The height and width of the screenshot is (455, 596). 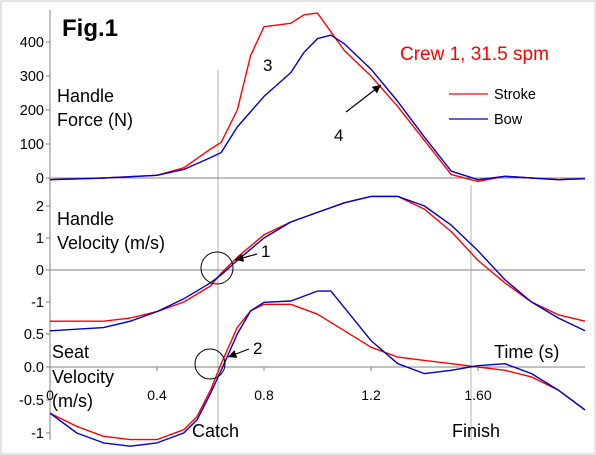 I want to click on seat-velocity-label-line3: (m/s), so click(x=72, y=401).